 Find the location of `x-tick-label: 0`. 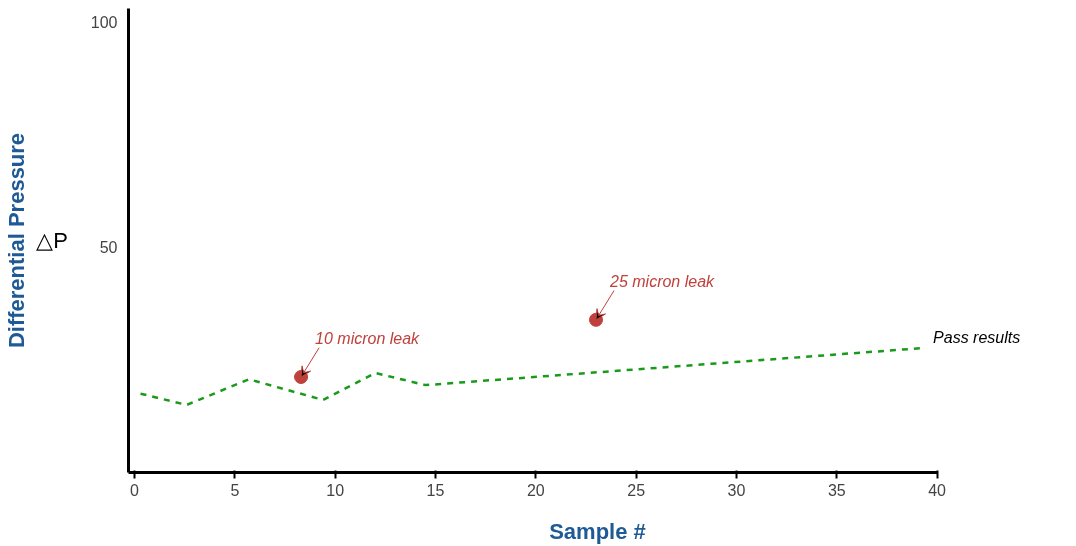

x-tick-label: 0 is located at coordinates (135, 490).